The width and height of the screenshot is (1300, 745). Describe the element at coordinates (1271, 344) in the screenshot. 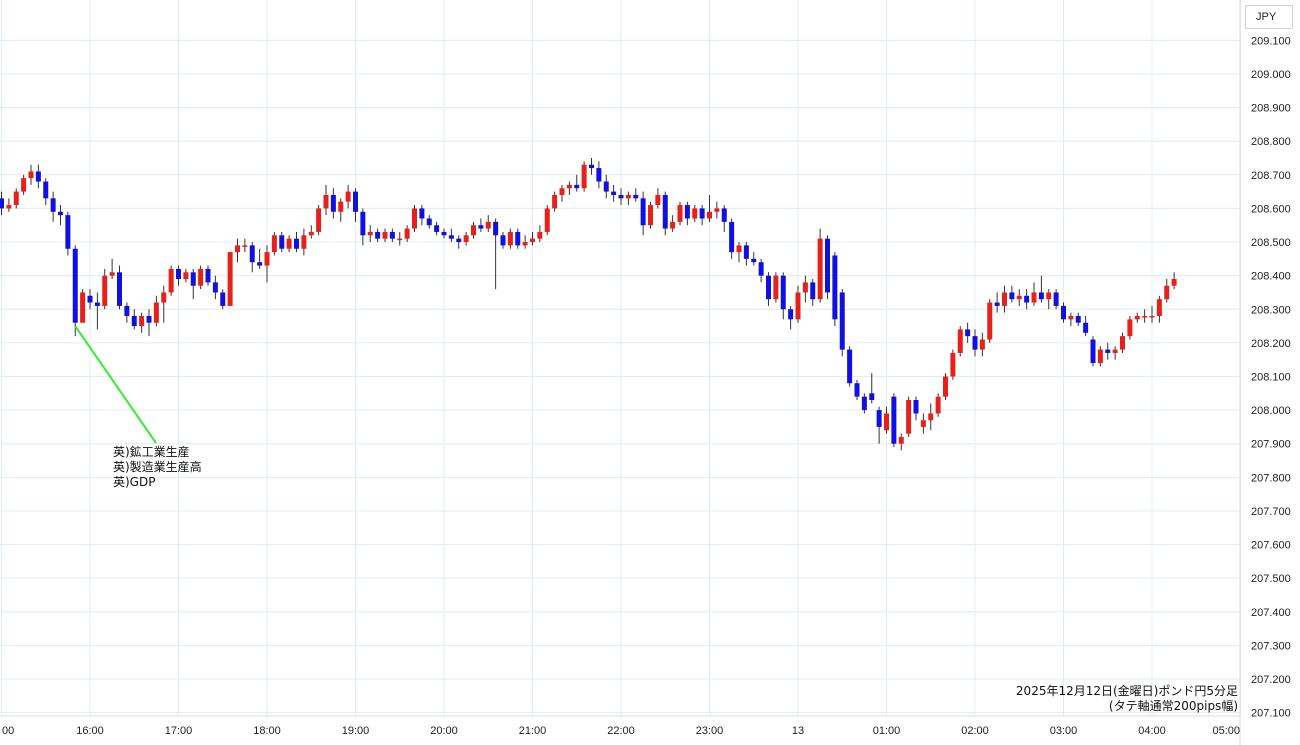

I see `y-tick-label: 208.200` at that location.